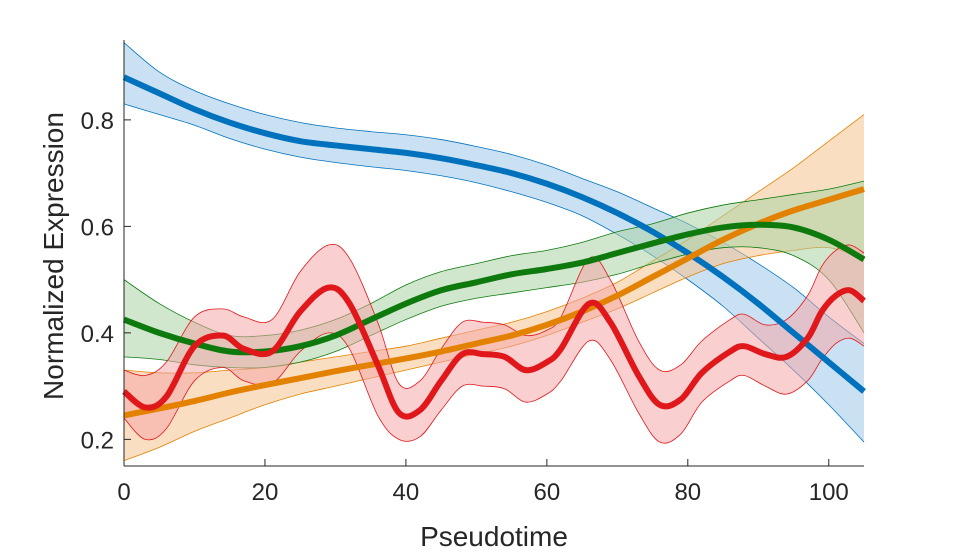  Describe the element at coordinates (494, 536) in the screenshot. I see `x-axis-title: Pseudotime` at that location.